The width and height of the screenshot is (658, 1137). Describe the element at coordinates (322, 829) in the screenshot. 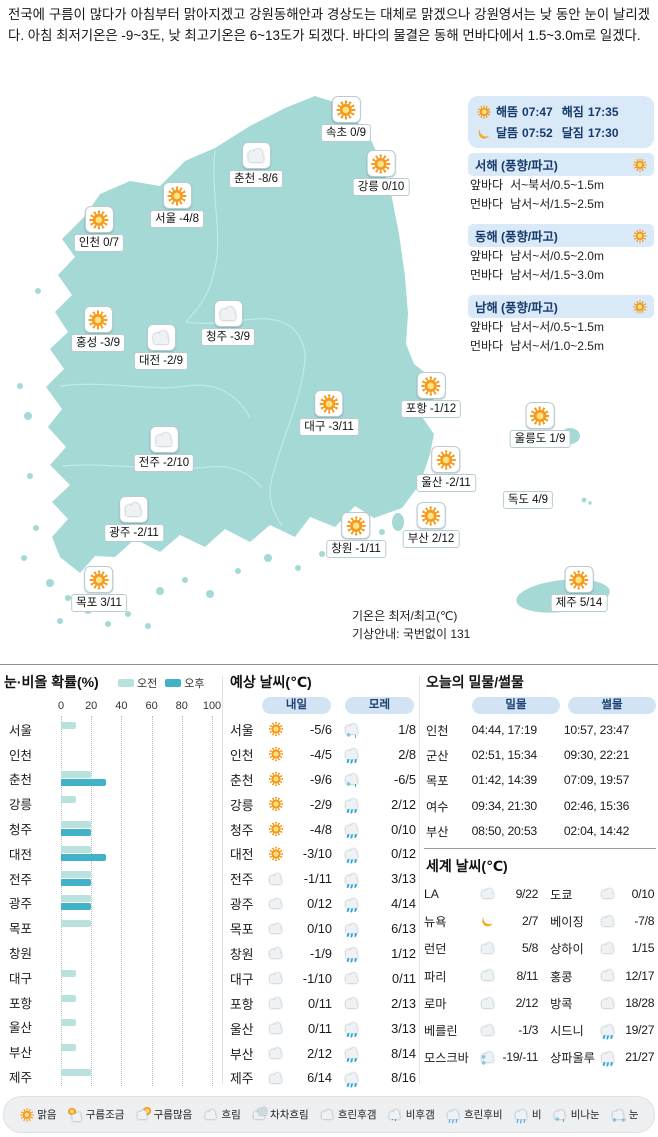

I see `forecast-row: 청주 -4/8 0/10` at that location.